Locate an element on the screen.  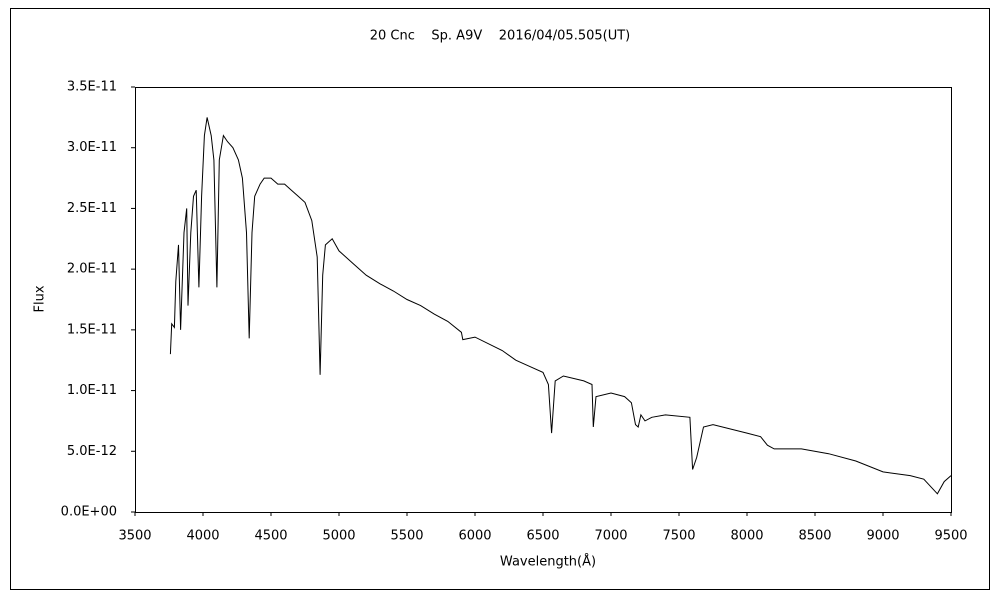
x-tick-label: 4500 is located at coordinates (270, 536).